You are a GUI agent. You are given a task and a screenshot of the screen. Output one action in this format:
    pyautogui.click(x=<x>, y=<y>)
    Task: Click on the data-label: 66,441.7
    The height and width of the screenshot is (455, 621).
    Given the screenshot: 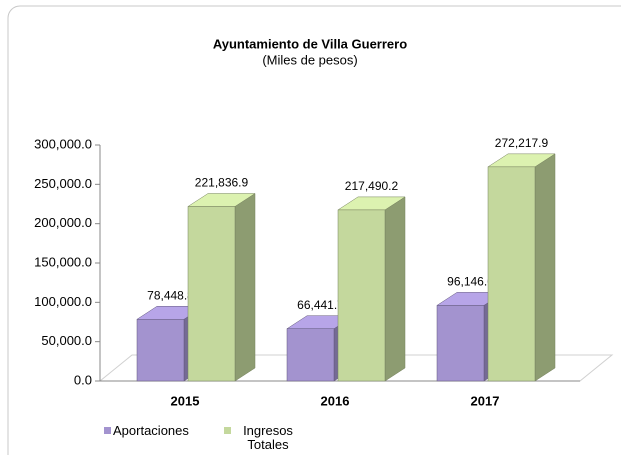 What is the action you would take?
    pyautogui.click(x=320, y=305)
    